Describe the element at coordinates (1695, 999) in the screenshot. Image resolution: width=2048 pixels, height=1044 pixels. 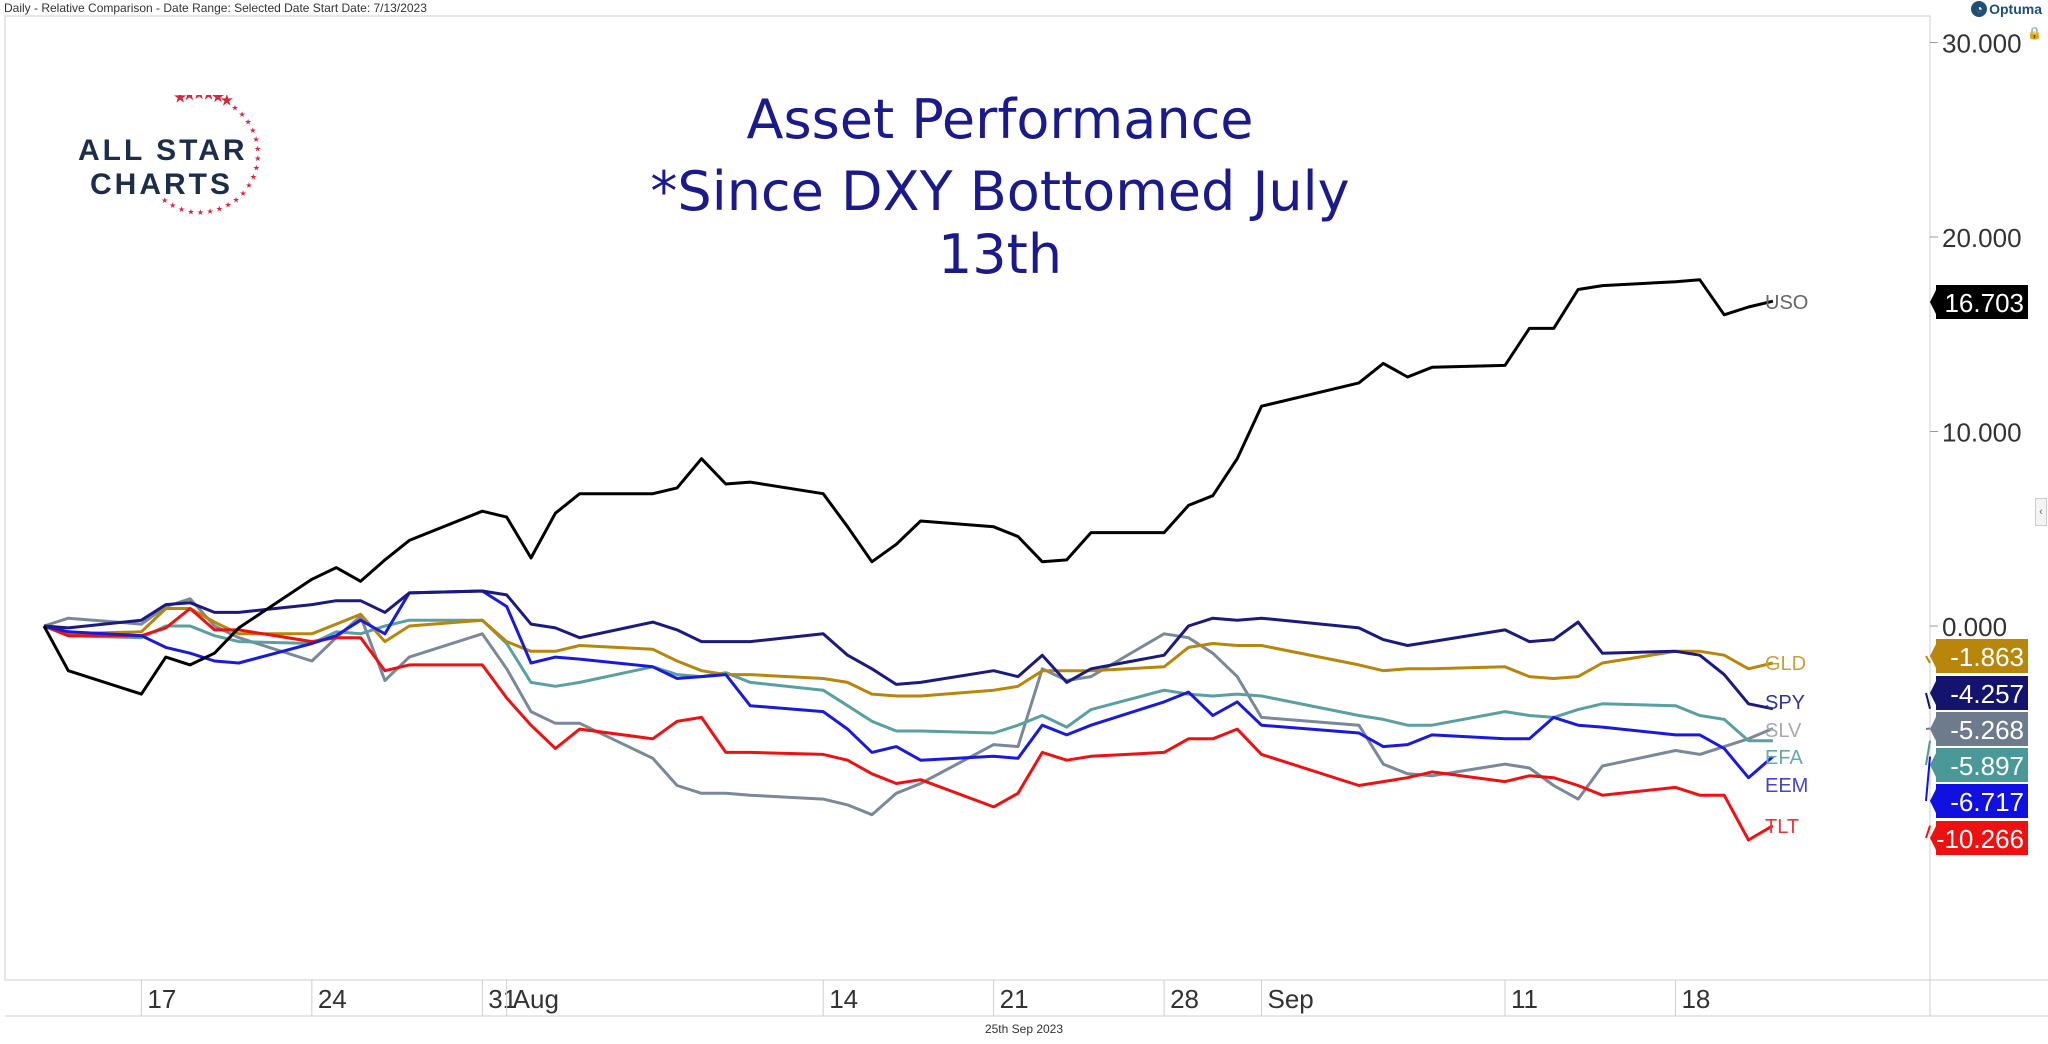
I see `x-tick-label: 18` at that location.